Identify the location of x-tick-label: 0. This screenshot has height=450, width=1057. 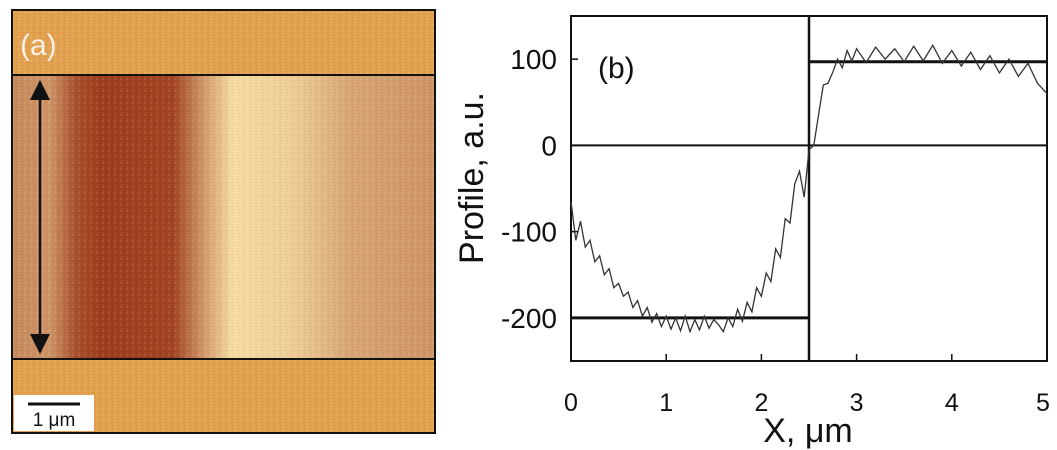
(571, 403).